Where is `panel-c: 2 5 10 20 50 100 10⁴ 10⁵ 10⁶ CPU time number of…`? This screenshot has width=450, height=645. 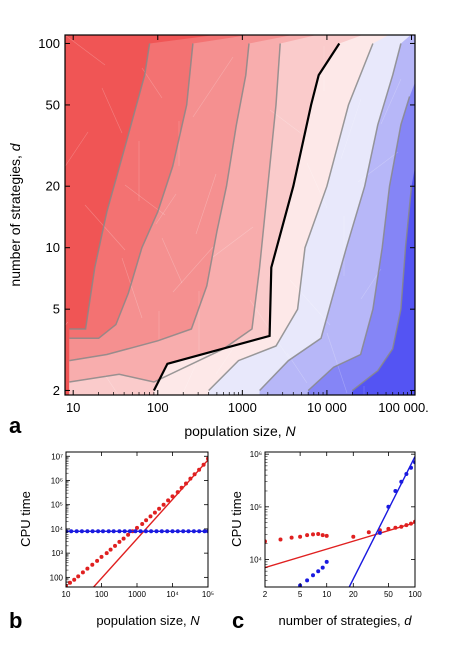 panel-c: 2 5 10 20 50 100 10⁴ 10⁵ 10⁶ CPU time number of… is located at coordinates (325, 541).